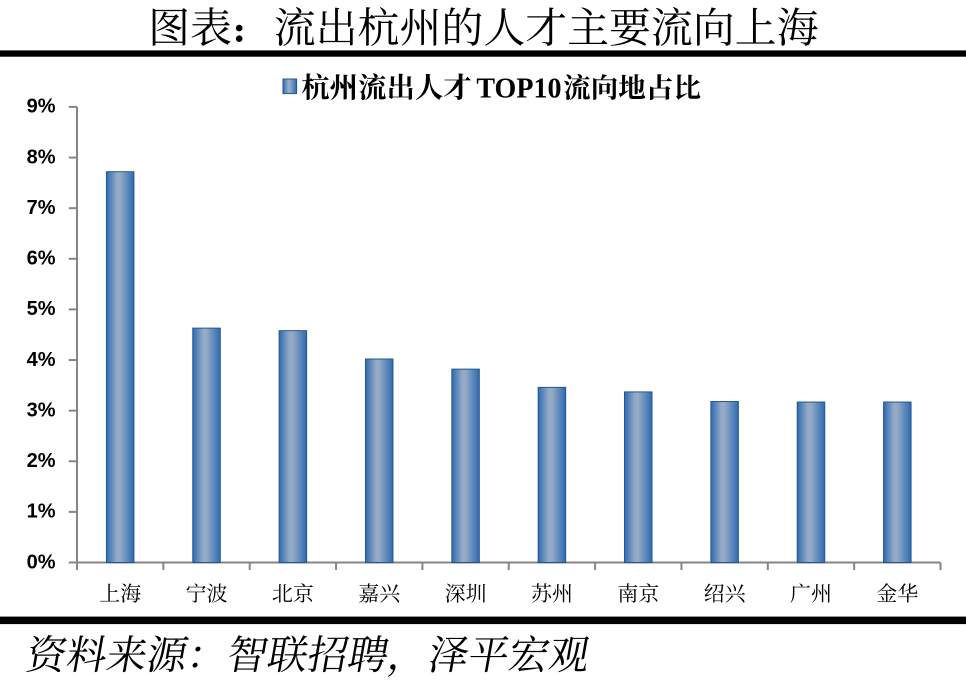 The width and height of the screenshot is (966, 688). What do you see at coordinates (41, 562) in the screenshot?
I see `svg-text: 0%` at bounding box center [41, 562].